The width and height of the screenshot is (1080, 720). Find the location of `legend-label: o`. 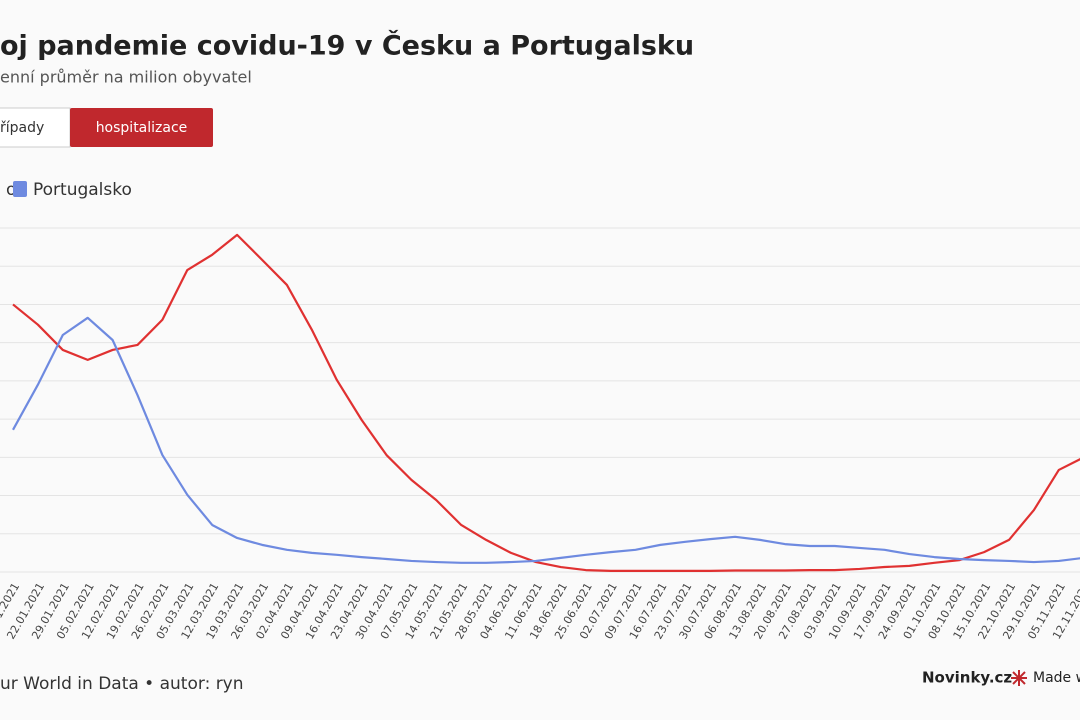

legend-label: o is located at coordinates (11, 190).